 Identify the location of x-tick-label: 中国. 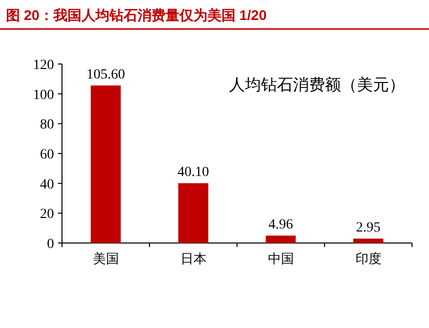
(281, 258).